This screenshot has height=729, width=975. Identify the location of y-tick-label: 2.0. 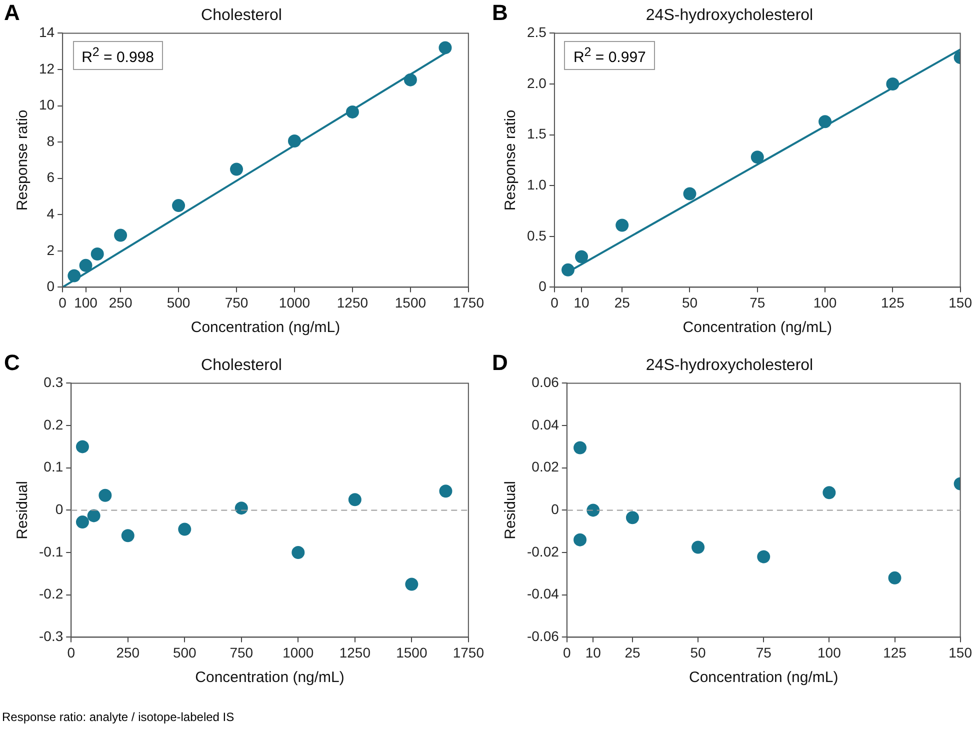
(536, 82).